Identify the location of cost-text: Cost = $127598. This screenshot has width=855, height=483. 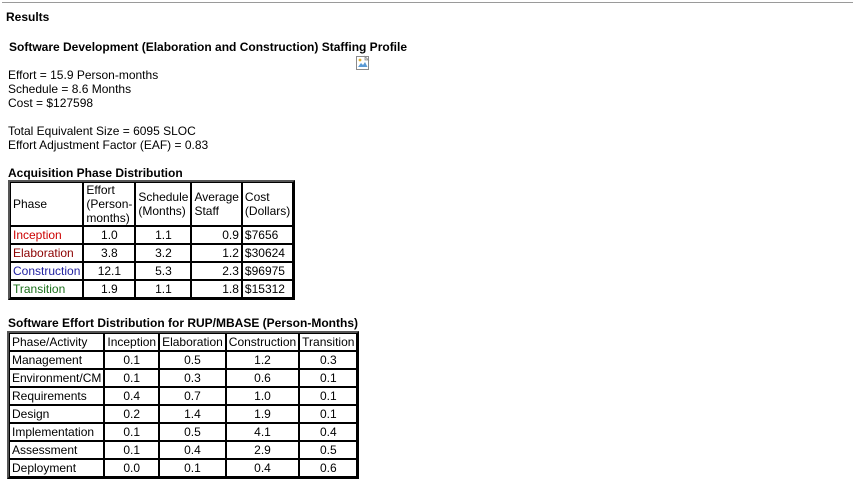
(51, 103).